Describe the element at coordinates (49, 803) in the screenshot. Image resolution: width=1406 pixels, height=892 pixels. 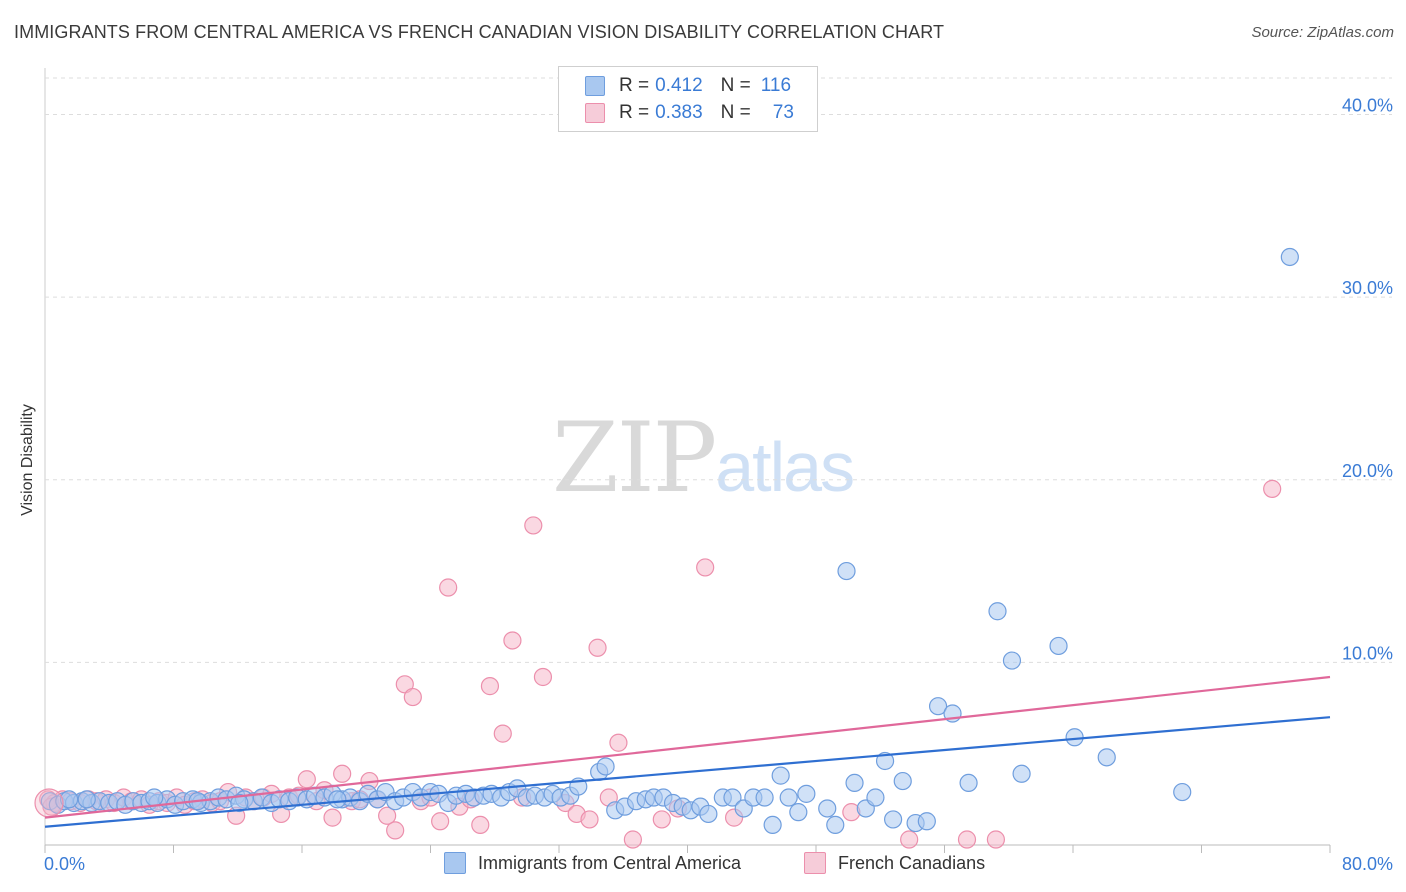
I see `pink-point-cluster` at that location.